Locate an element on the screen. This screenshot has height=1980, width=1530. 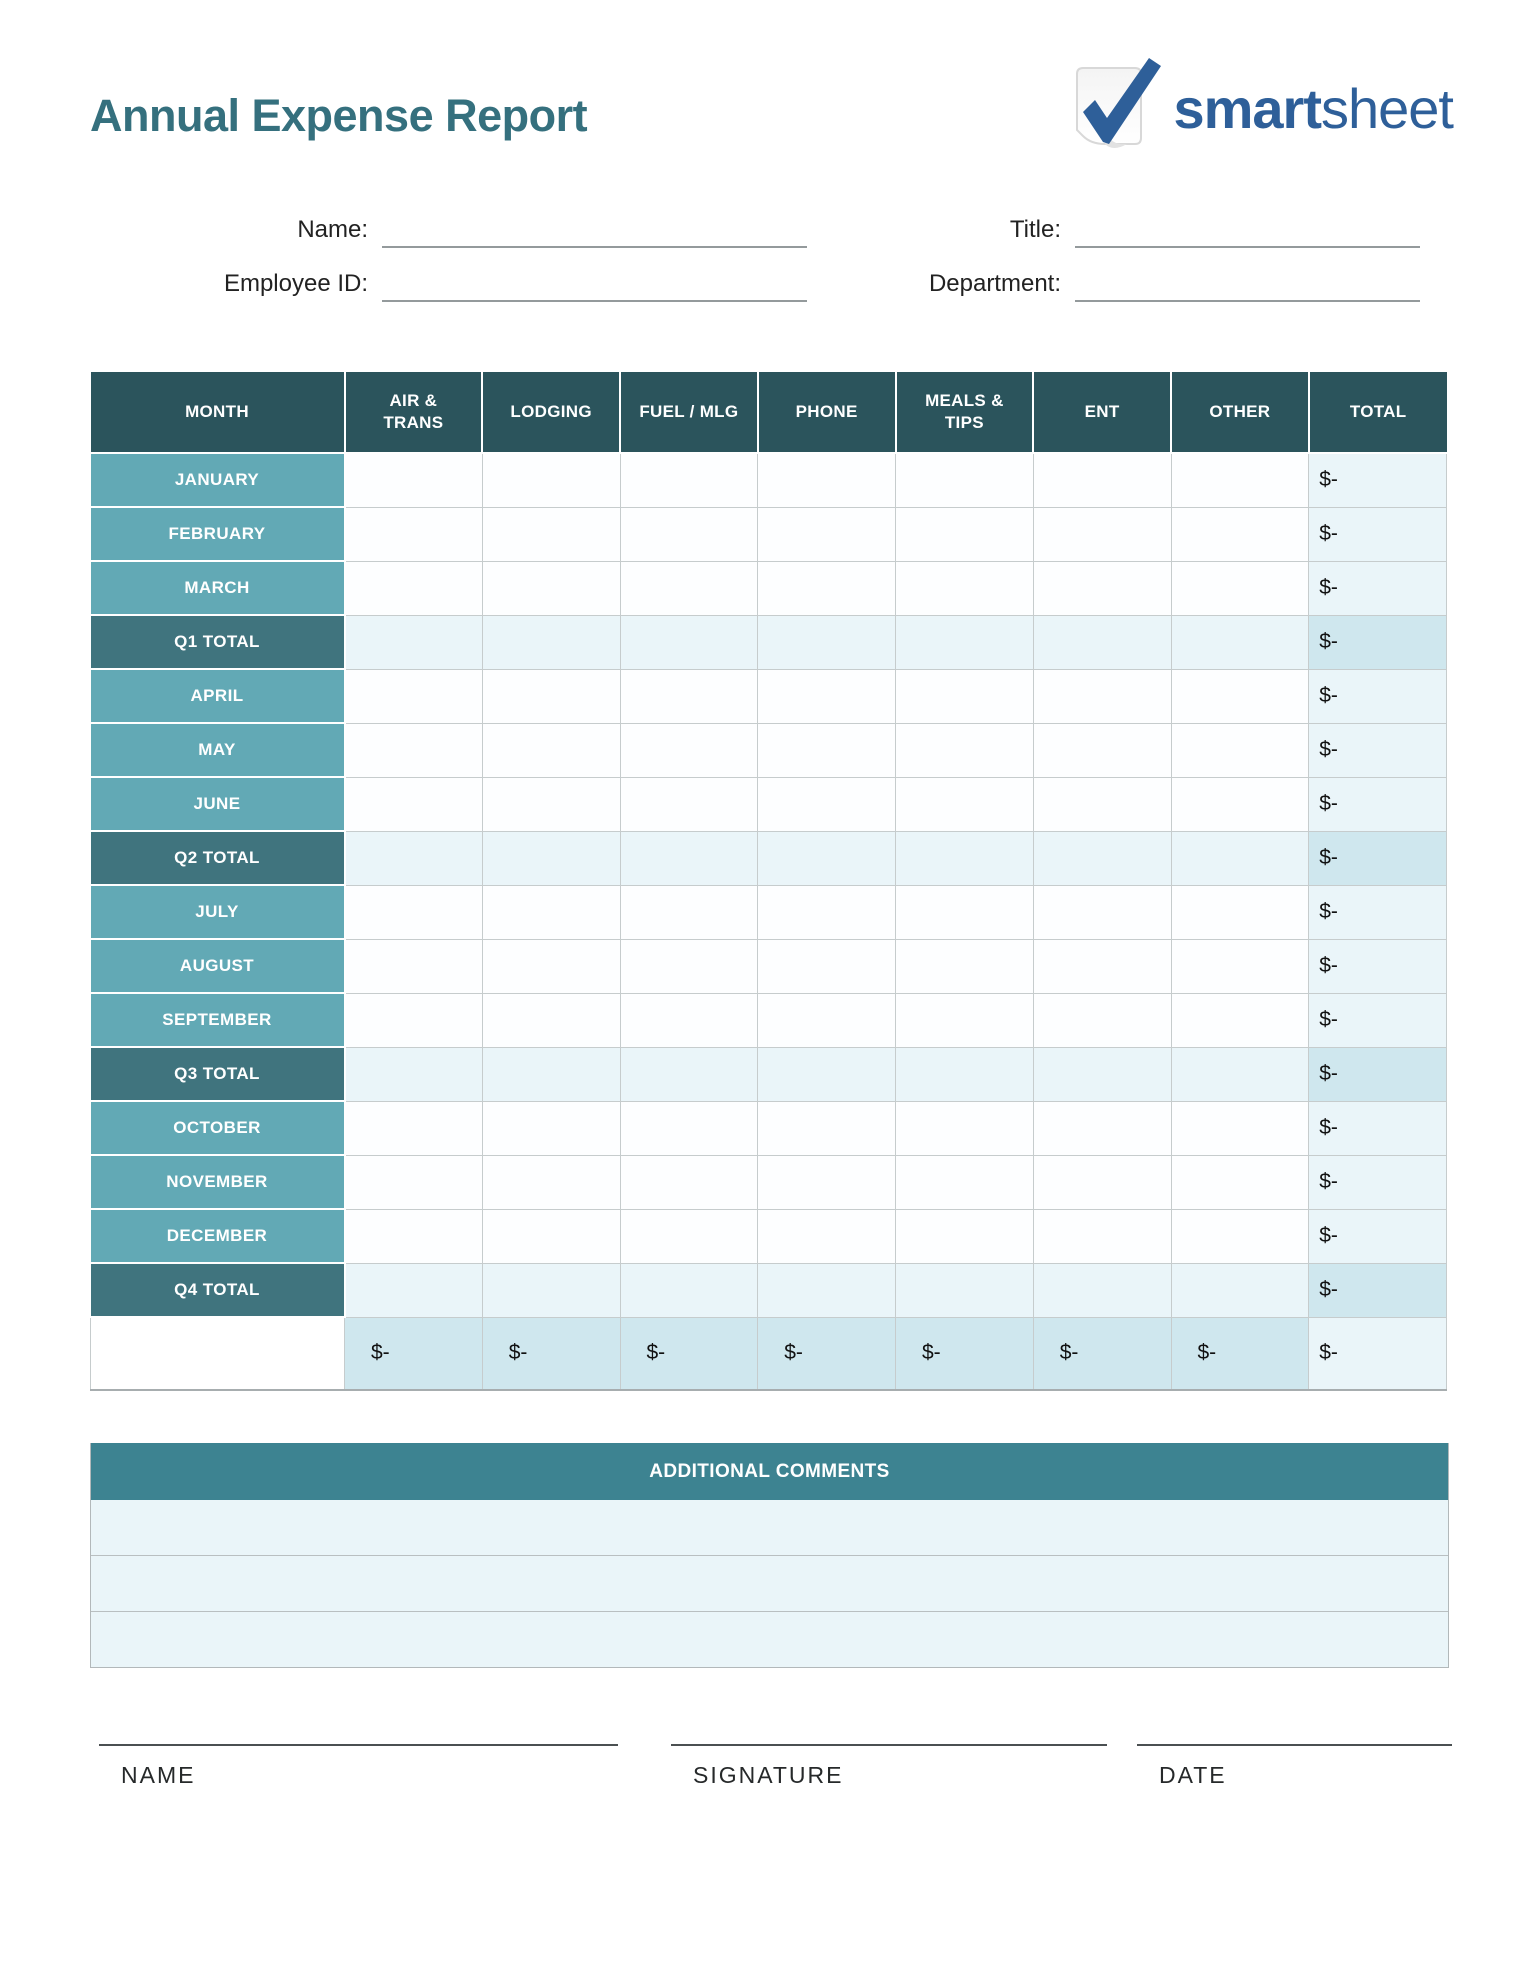
signature-signature-line is located at coordinates (889, 1745).